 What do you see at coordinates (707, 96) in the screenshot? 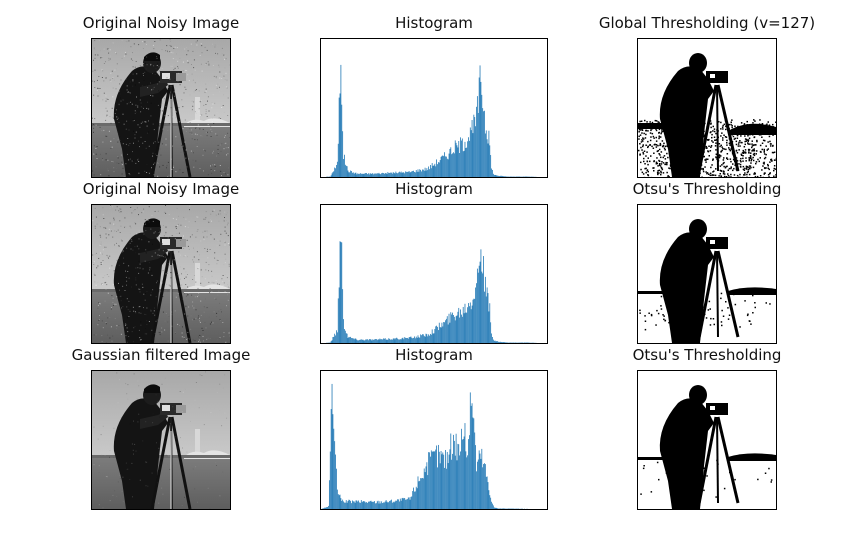
I see `threshold-panel-1: Global Thresholding (v=127)` at bounding box center [707, 96].